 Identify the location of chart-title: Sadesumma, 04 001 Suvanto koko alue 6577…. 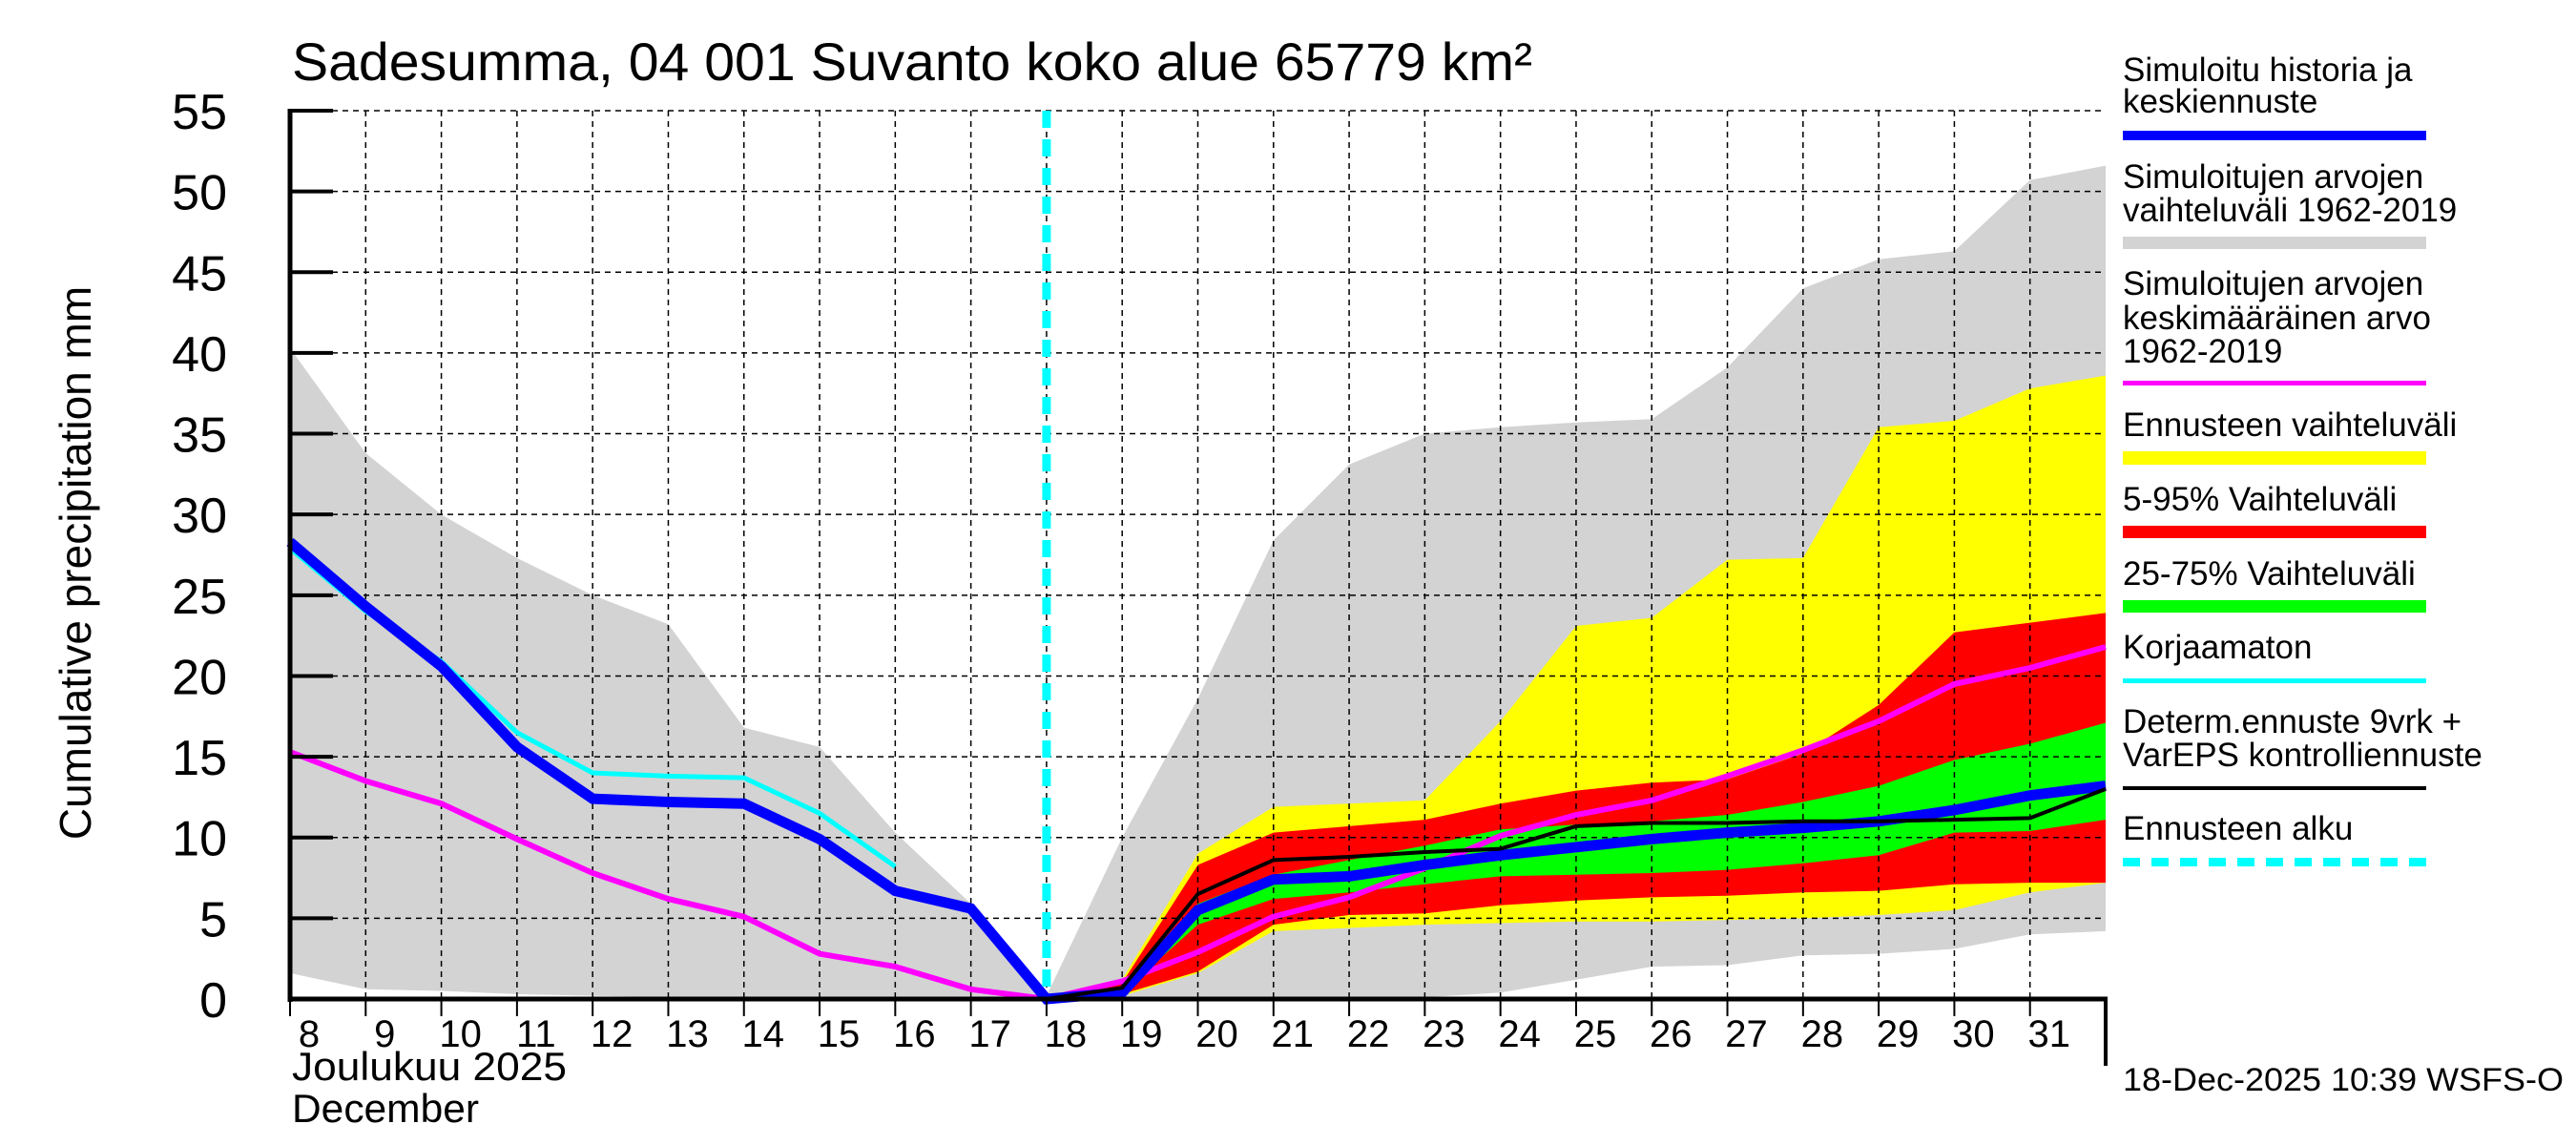
(912, 62).